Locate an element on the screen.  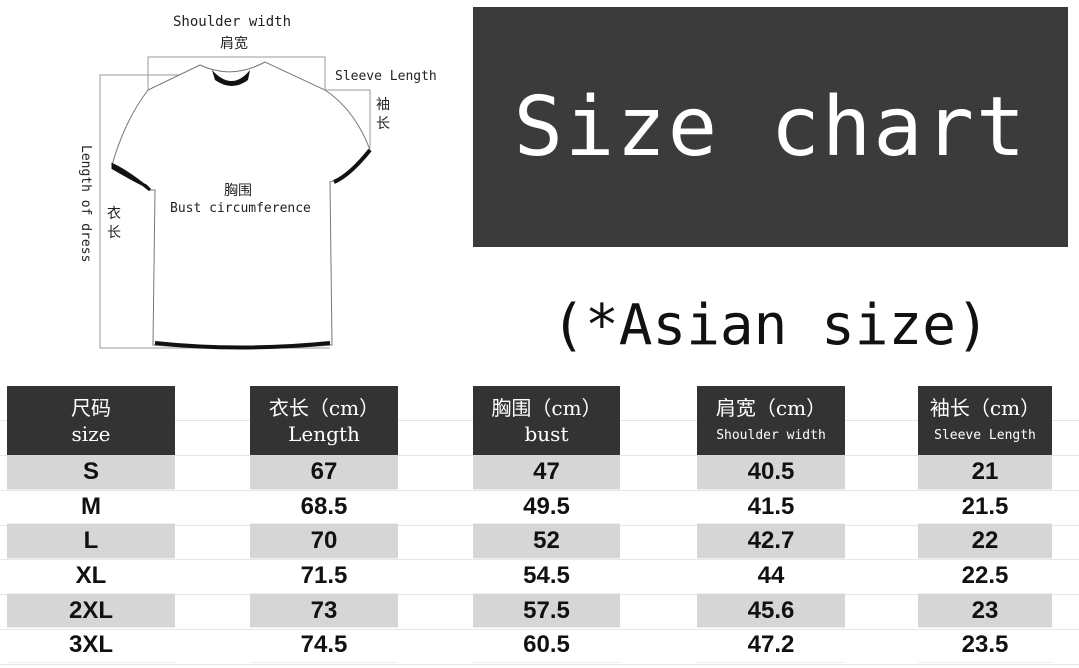
header-cn: 衣长（cm） is located at coordinates (324, 408).